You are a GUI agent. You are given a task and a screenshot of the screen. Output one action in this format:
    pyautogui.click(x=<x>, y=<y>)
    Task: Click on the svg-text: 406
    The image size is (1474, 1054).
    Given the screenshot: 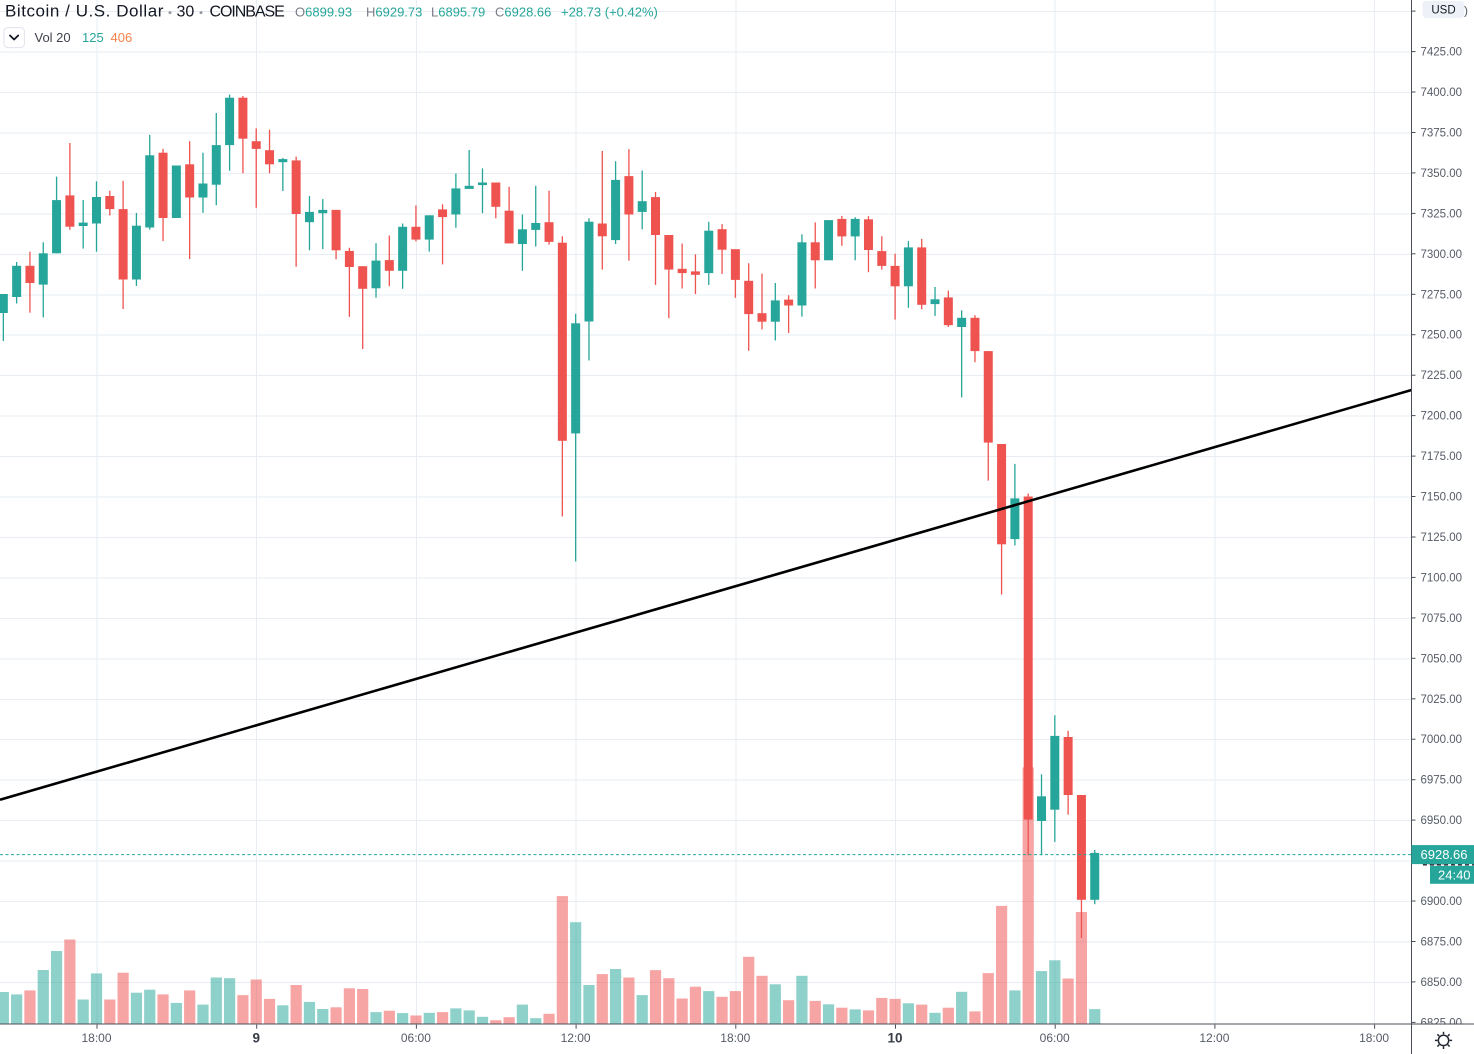 What is the action you would take?
    pyautogui.click(x=122, y=37)
    